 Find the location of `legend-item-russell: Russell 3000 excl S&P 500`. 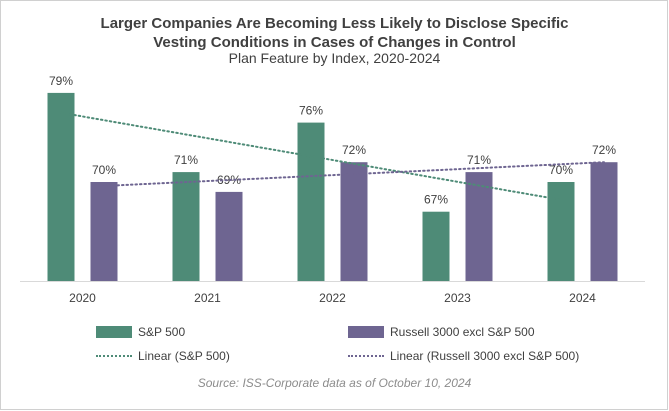

legend-item-russell: Russell 3000 excl S&P 500 is located at coordinates (441, 332).